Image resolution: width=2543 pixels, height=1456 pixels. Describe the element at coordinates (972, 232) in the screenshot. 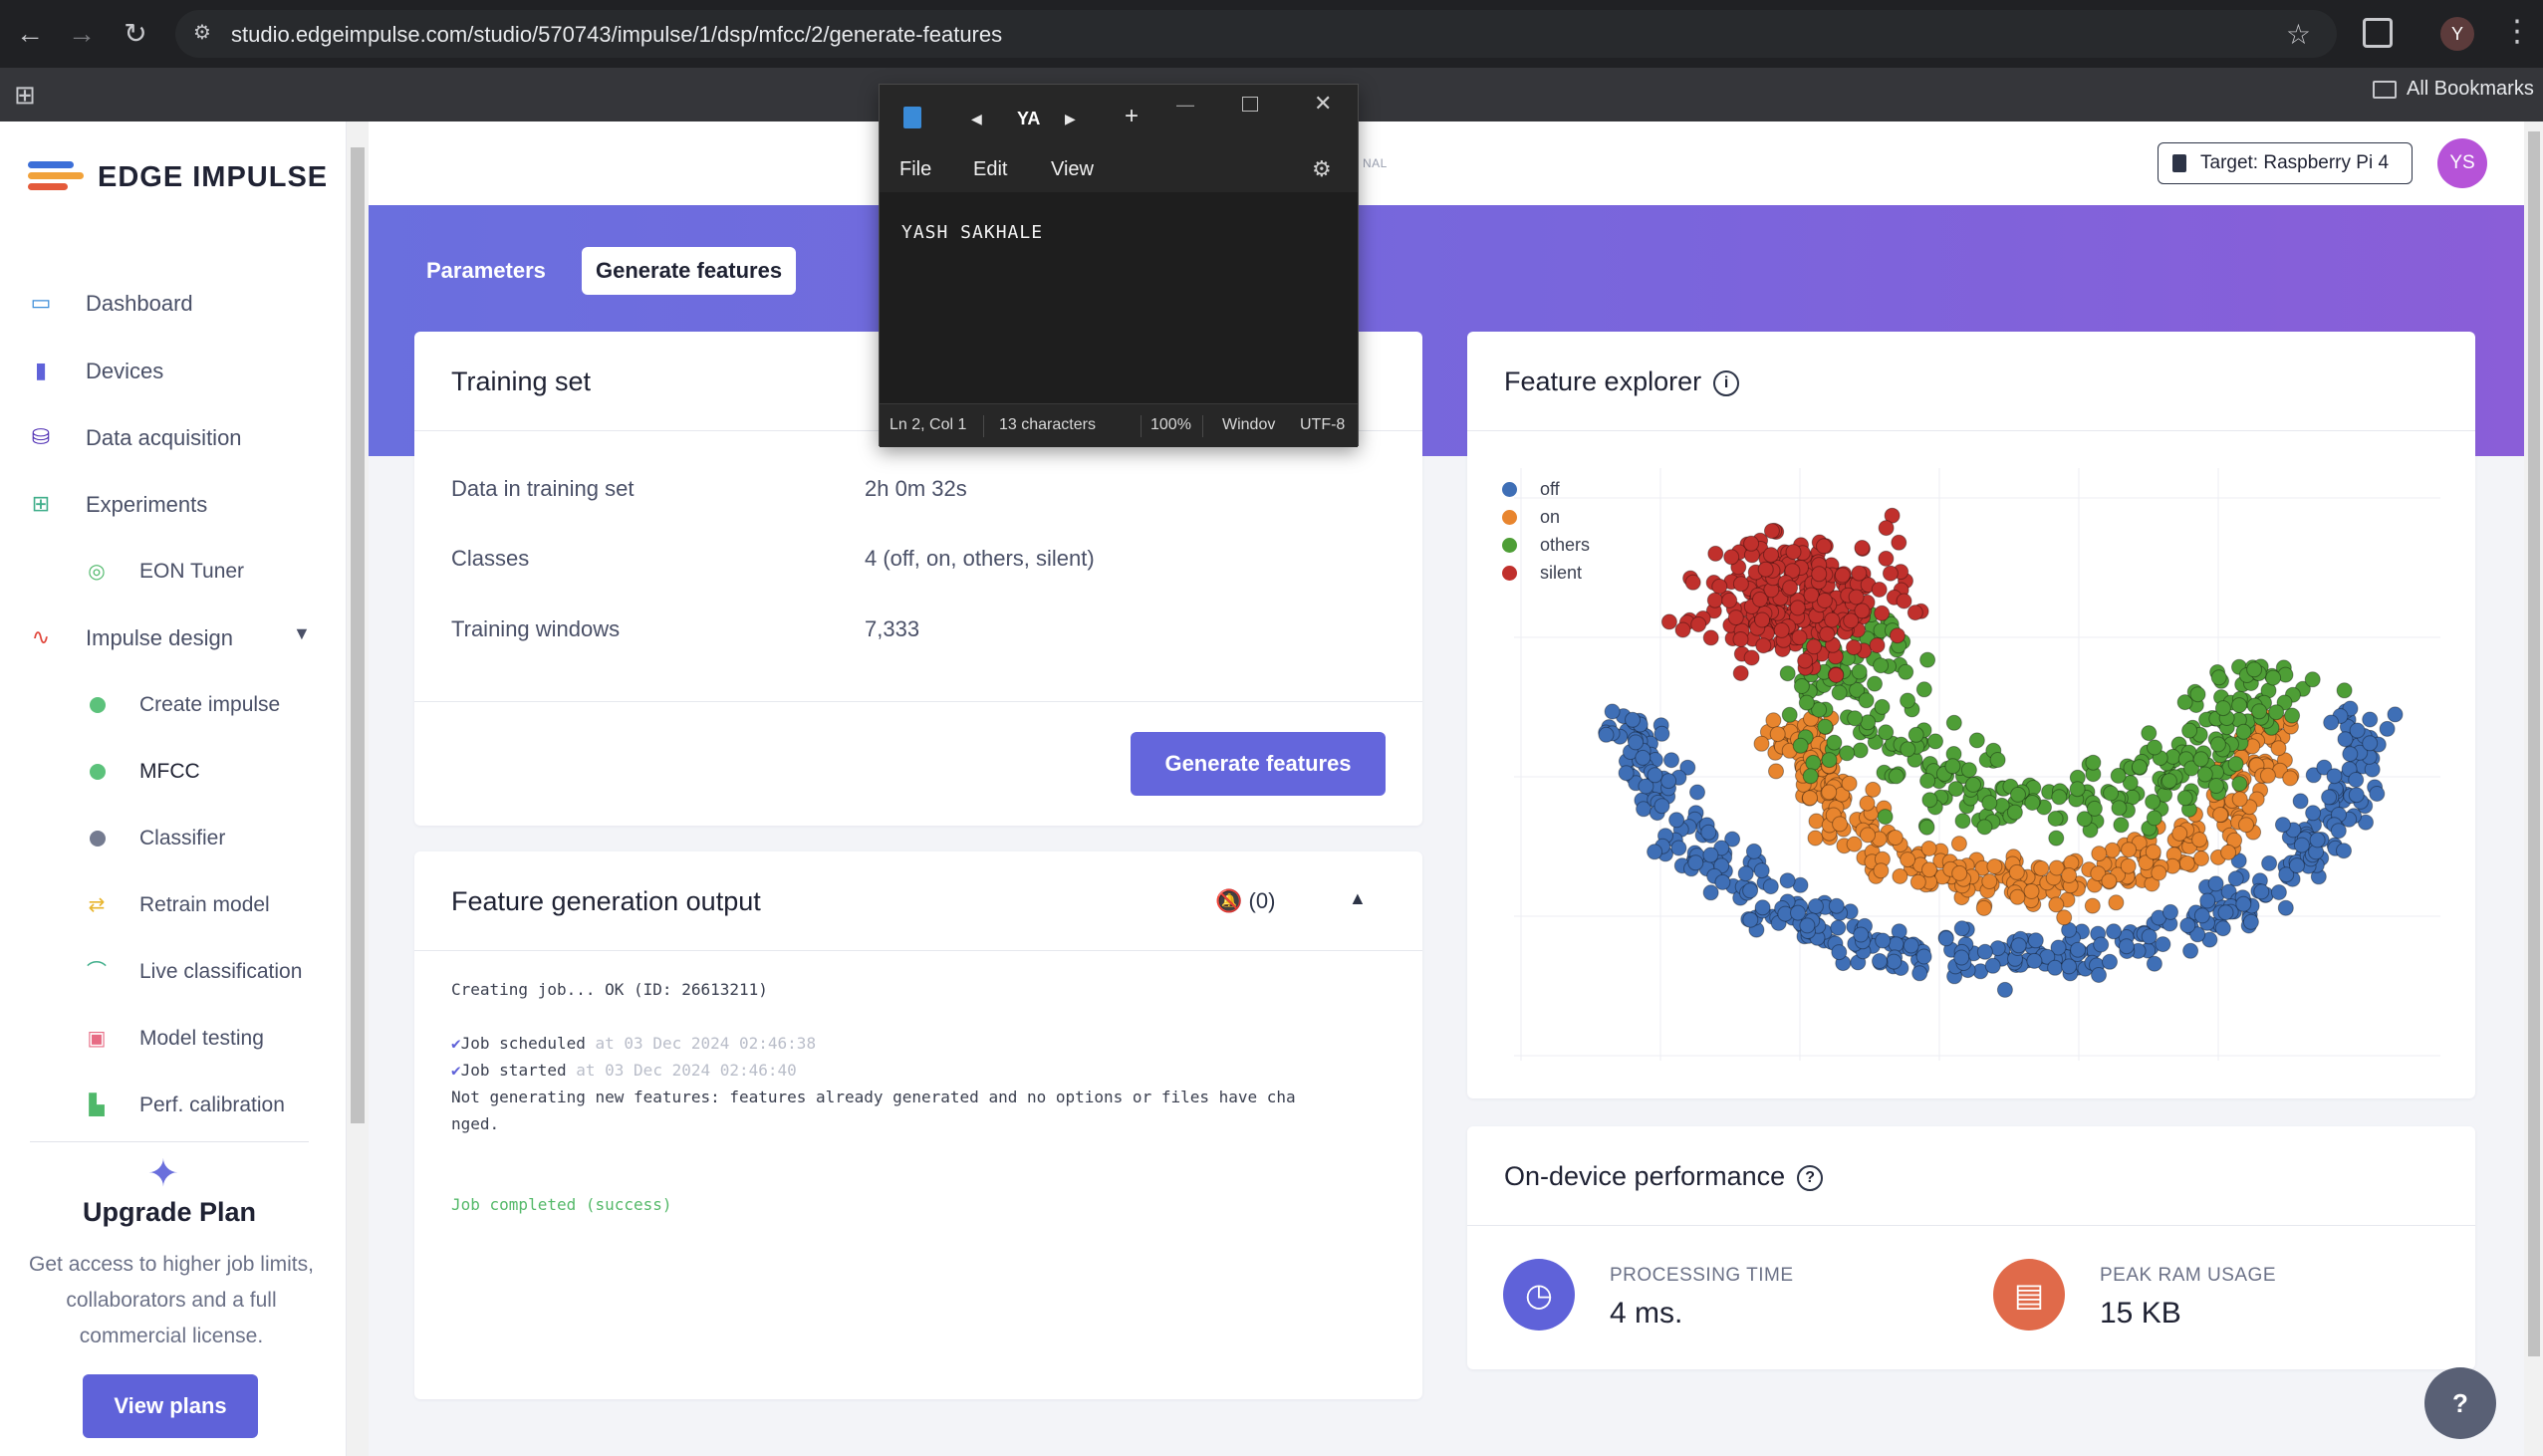

I see `notepad-text: YASH SAKHALE` at that location.